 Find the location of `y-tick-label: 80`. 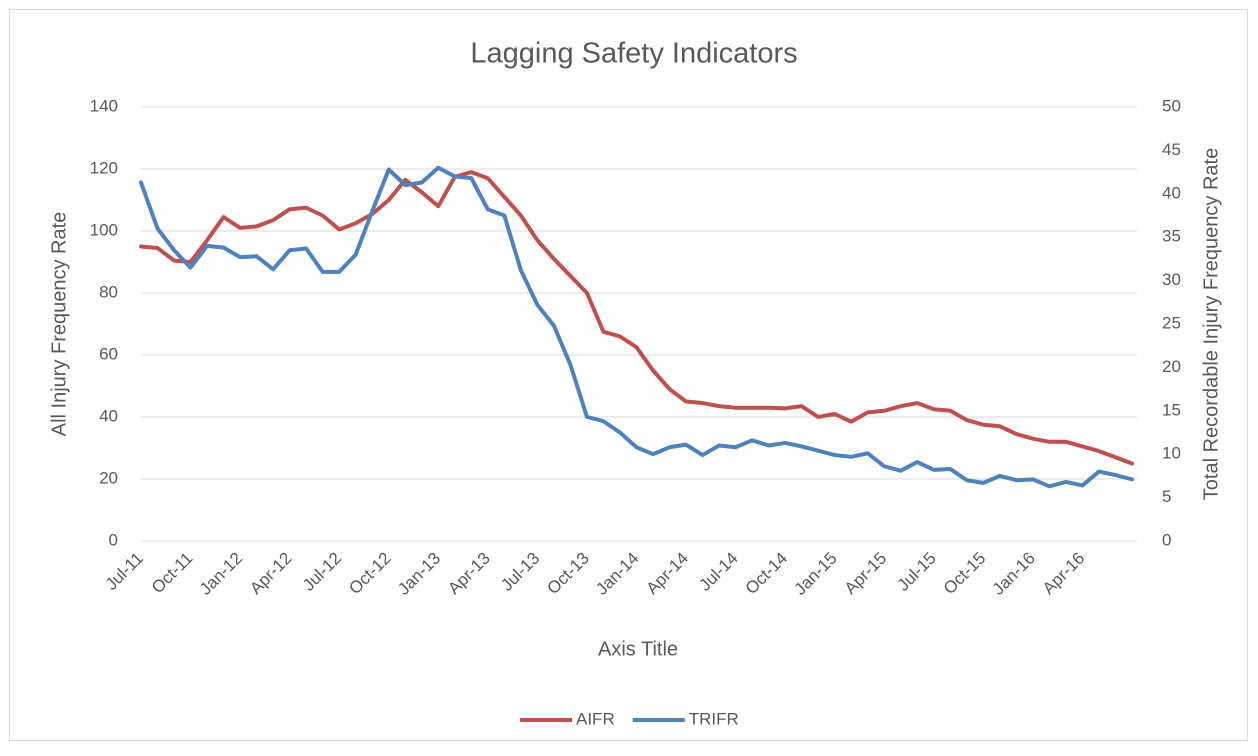

y-tick-label: 80 is located at coordinates (108, 291).